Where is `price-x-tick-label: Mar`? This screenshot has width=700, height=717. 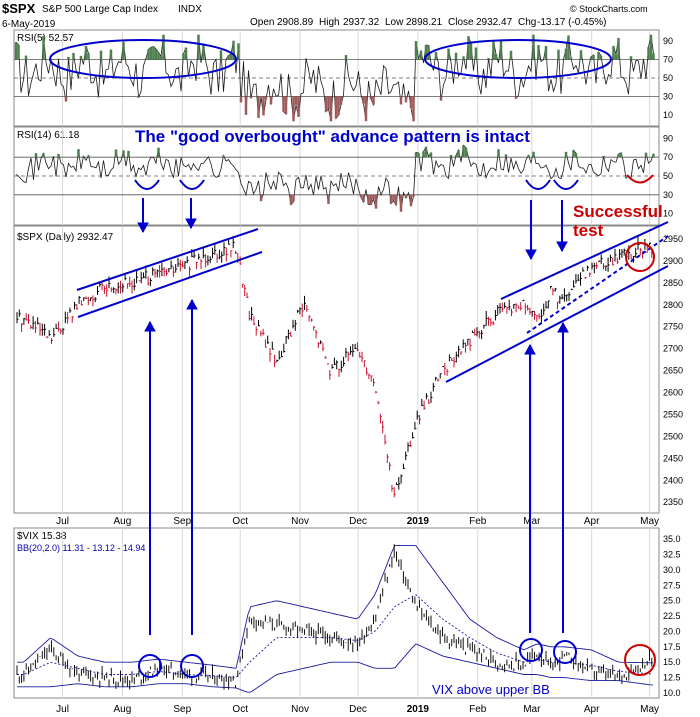
price-x-tick-label: Mar is located at coordinates (532, 521).